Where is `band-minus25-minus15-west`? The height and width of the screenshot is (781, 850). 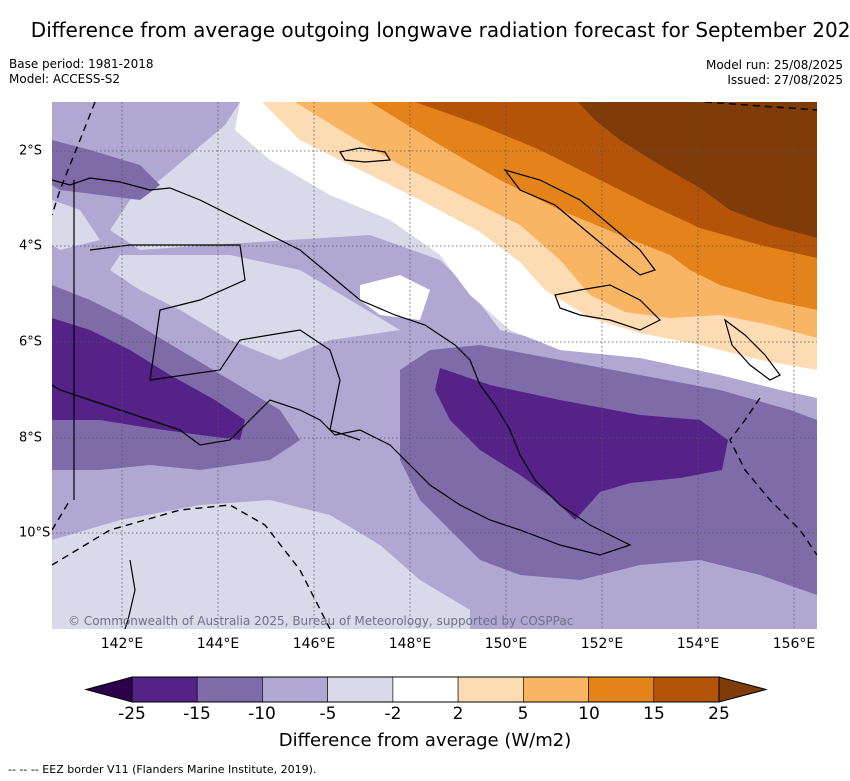 band-minus25-minus15-west is located at coordinates (148, 379).